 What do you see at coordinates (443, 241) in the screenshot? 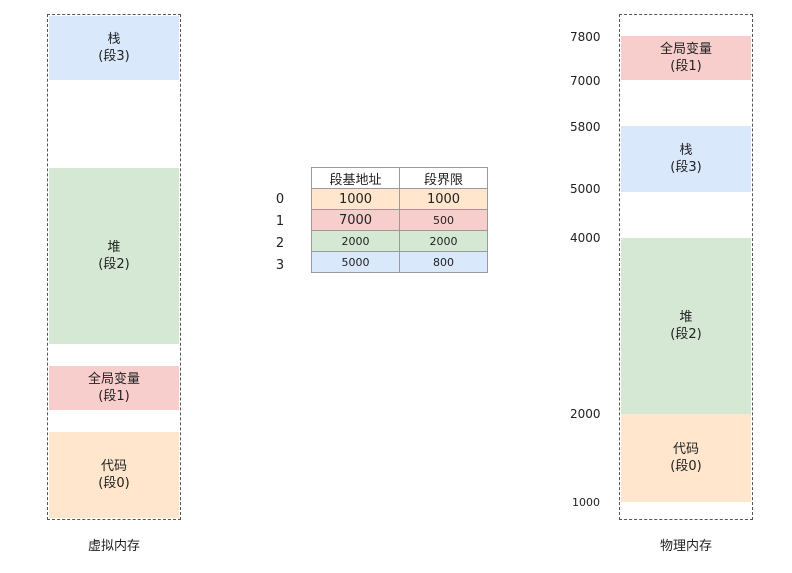
I see `cell-limit: 2000` at bounding box center [443, 241].